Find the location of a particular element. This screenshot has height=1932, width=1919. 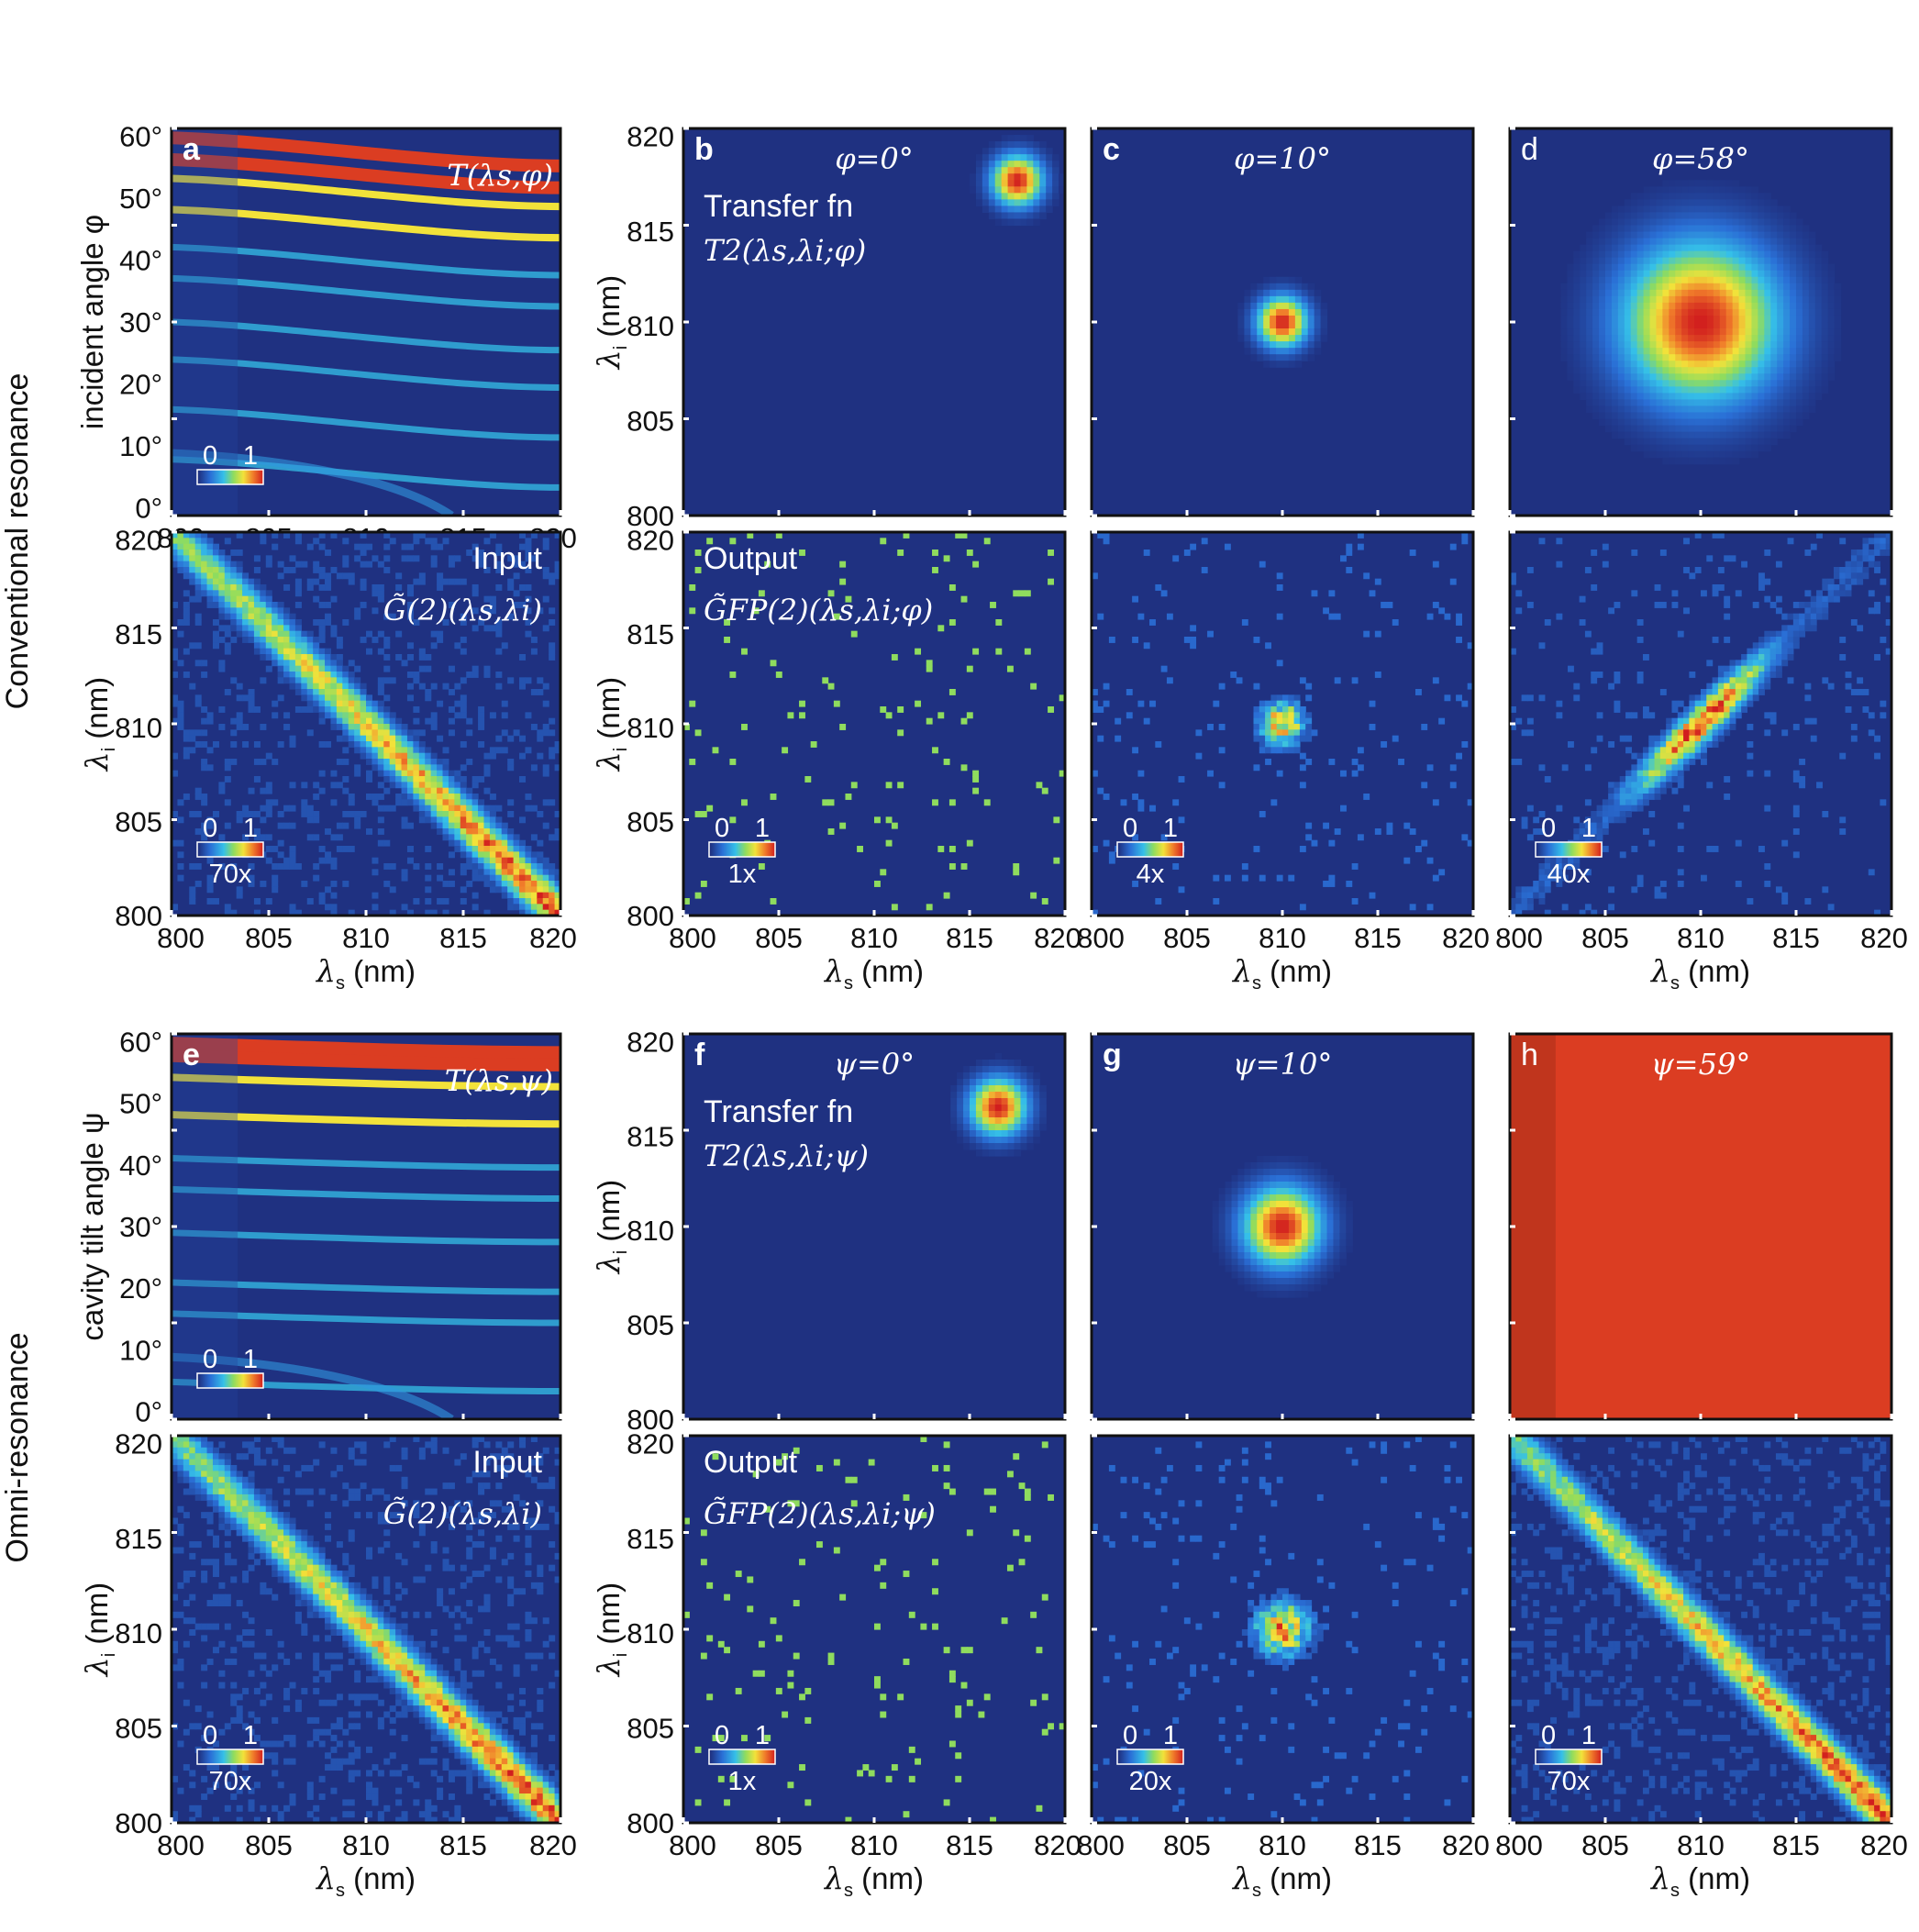

plot-area is located at coordinates (366, 322).